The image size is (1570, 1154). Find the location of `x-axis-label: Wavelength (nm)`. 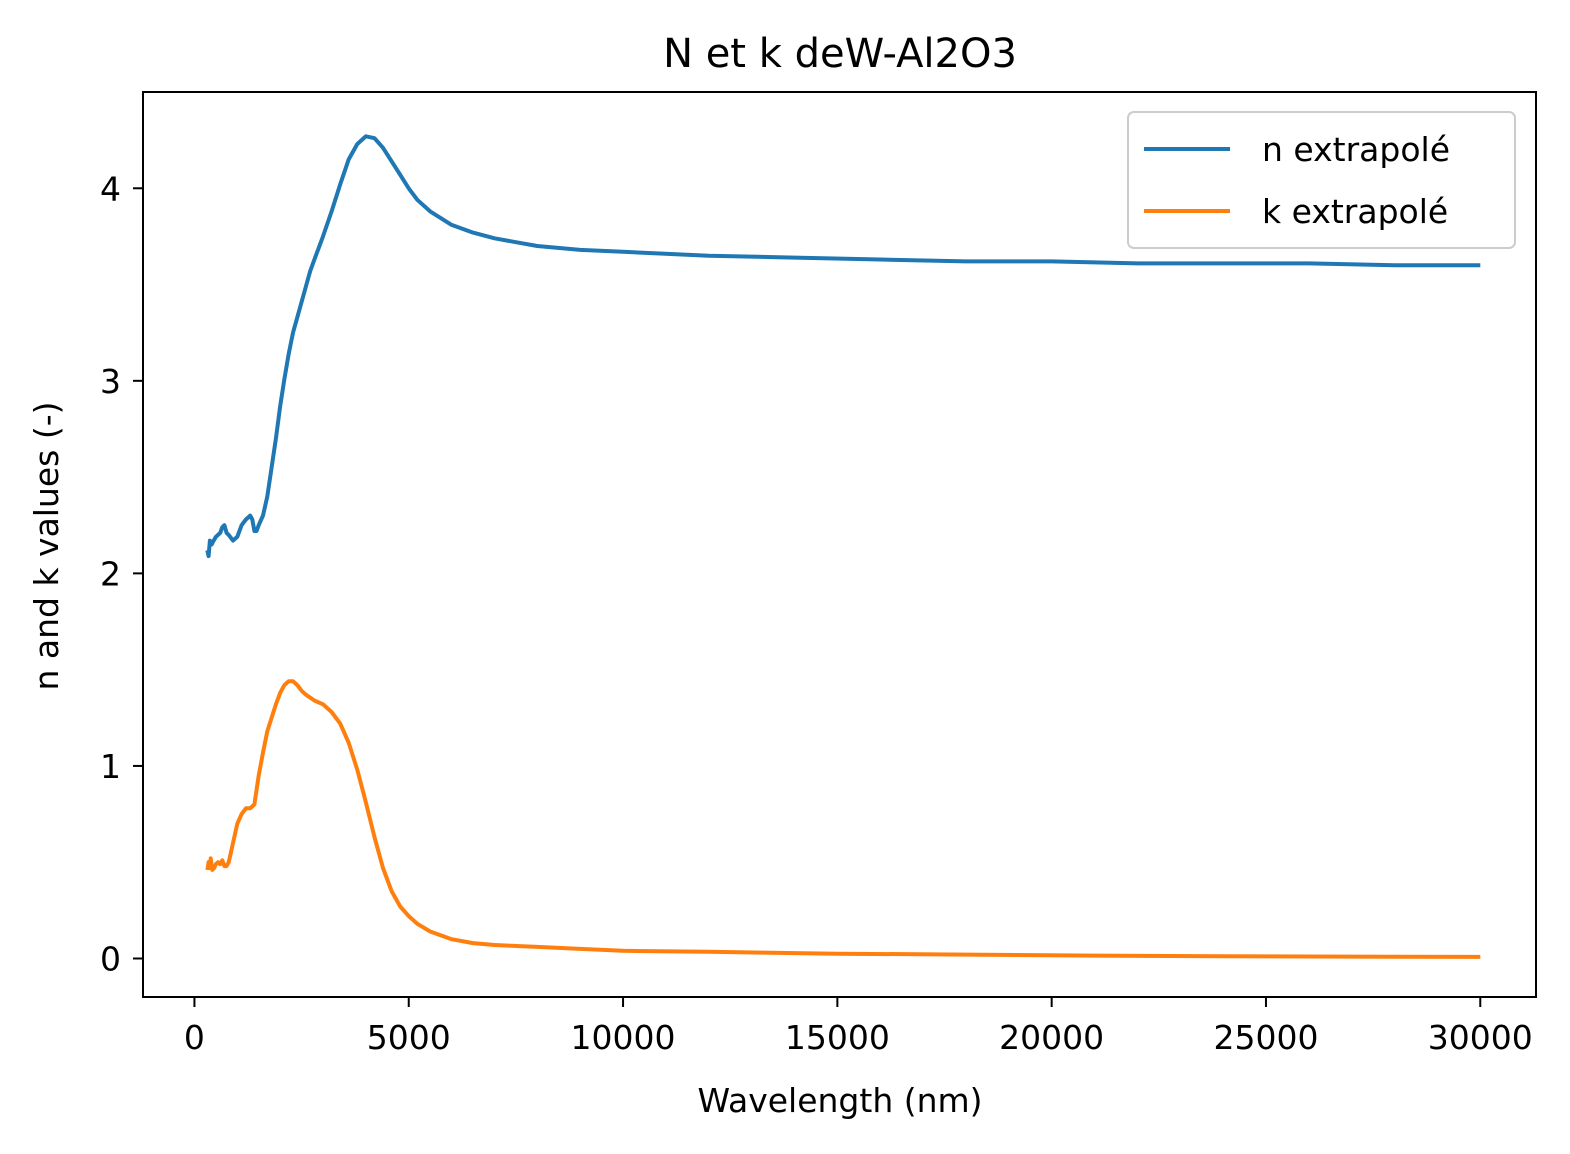

x-axis-label: Wavelength (nm) is located at coordinates (839, 1100).